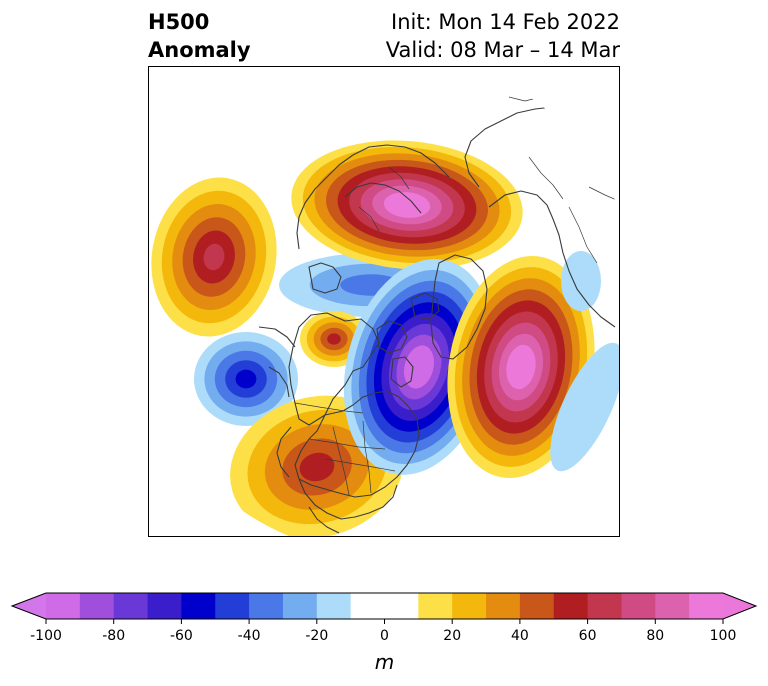  I want to click on colorbar-tick-label: 40, so click(520, 636).